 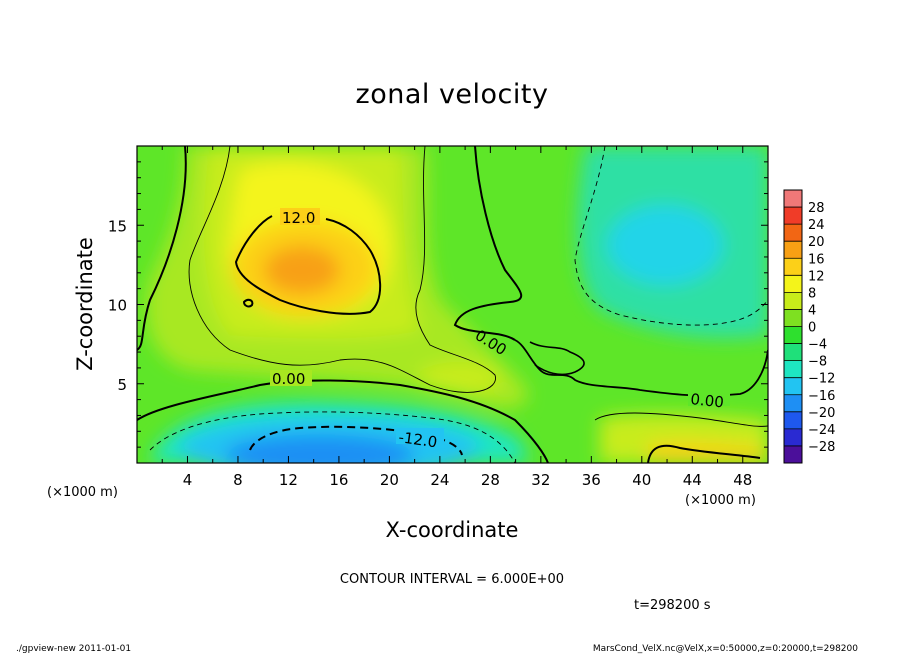 I want to click on contour-interval-text: CONTOUR INTERVAL = 6.000E+00, so click(x=452, y=579).